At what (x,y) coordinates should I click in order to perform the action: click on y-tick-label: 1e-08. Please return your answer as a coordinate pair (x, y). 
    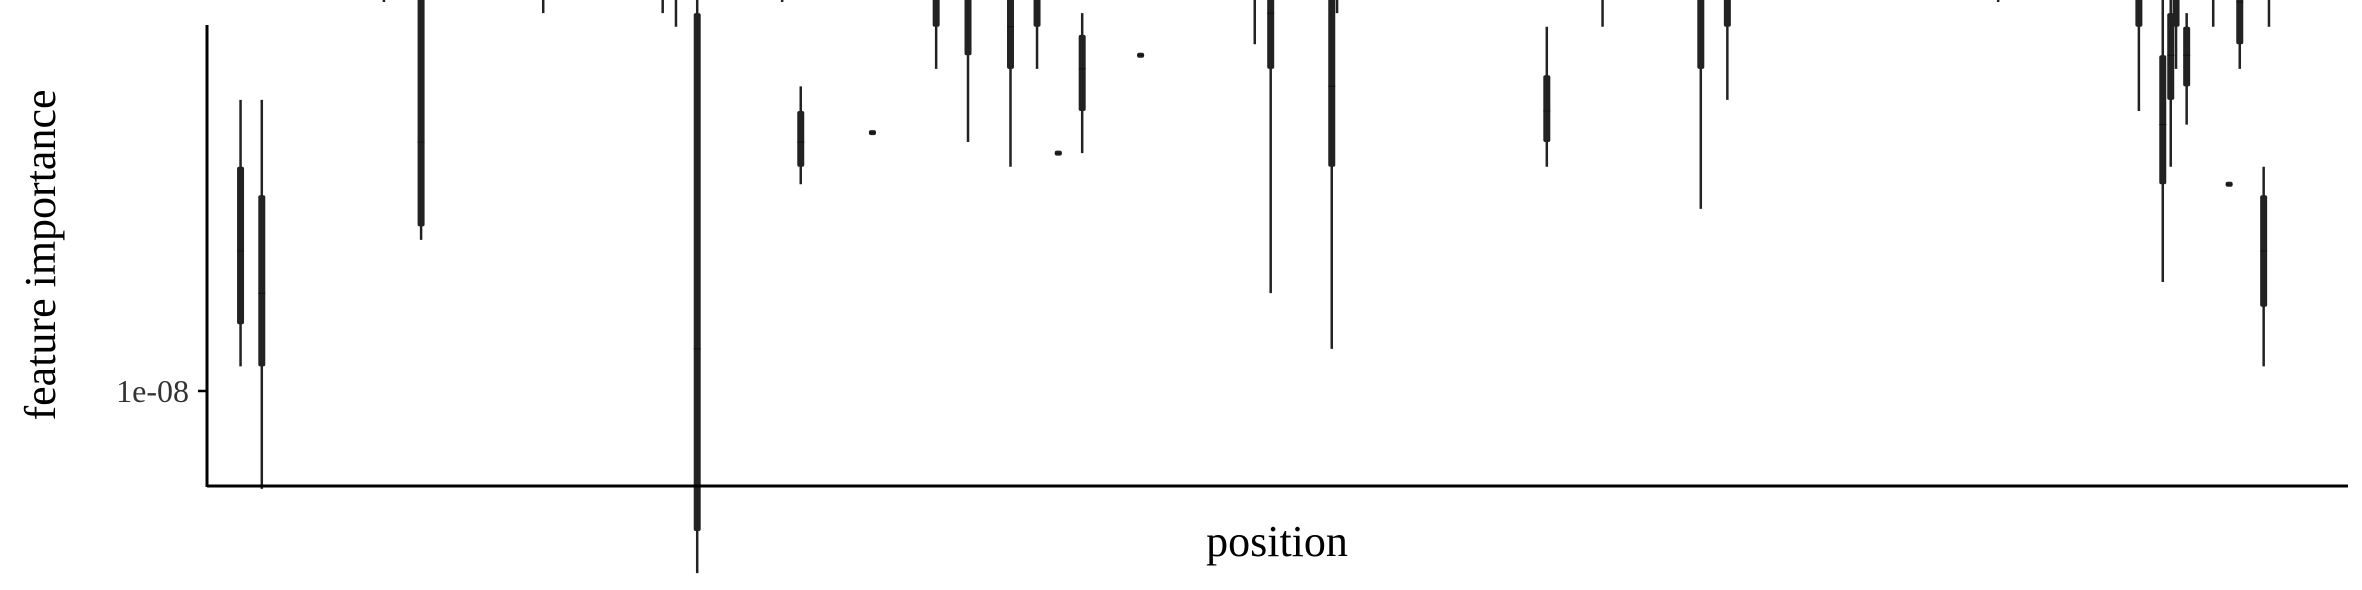
    Looking at the image, I should click on (152, 391).